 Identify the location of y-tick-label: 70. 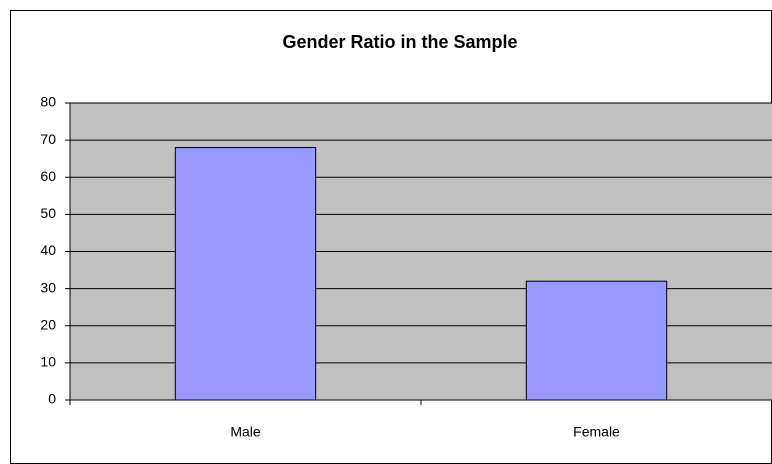
(48, 139).